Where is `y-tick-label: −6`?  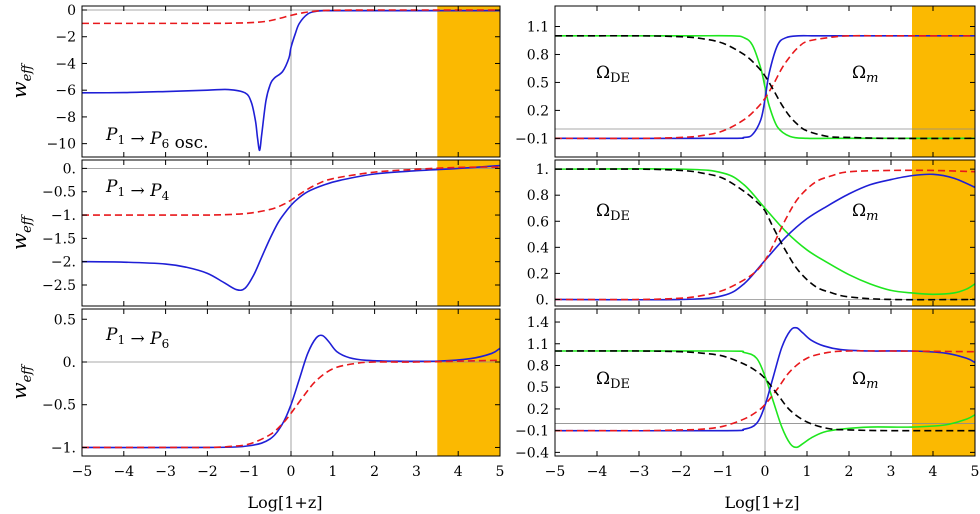
y-tick-label: −6 is located at coordinates (65, 91).